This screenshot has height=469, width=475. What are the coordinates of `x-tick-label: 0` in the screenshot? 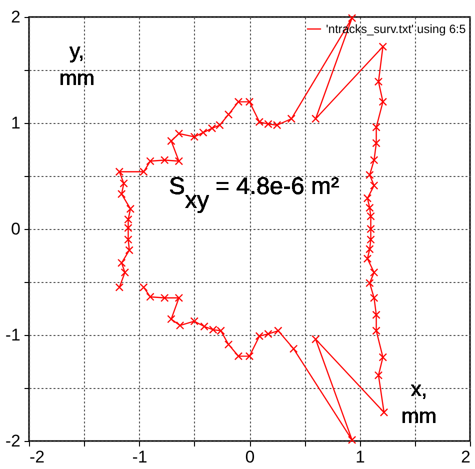 It's located at (250, 457).